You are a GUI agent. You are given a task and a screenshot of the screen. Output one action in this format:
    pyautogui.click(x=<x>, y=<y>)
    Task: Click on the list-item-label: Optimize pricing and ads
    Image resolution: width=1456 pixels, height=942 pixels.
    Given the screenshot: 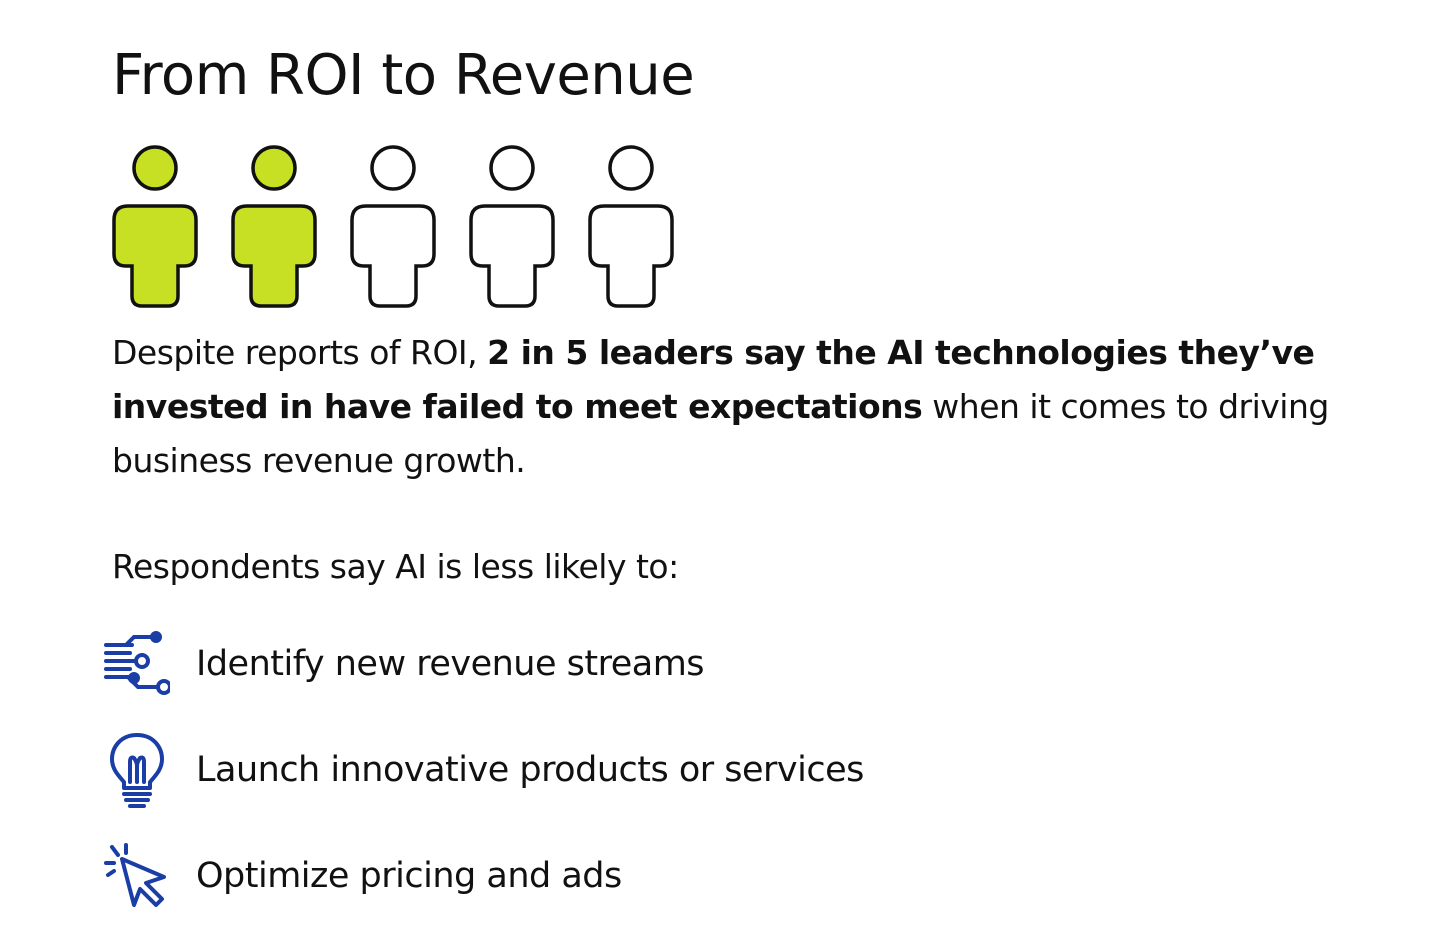 What is the action you would take?
    pyautogui.click(x=409, y=876)
    